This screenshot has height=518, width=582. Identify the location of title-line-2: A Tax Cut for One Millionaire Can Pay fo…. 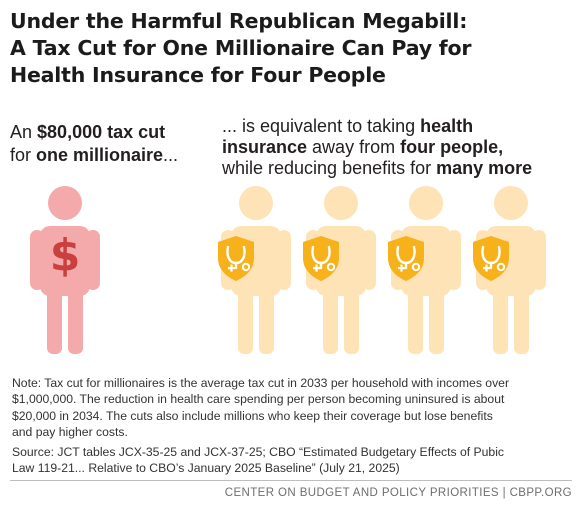
(241, 48).